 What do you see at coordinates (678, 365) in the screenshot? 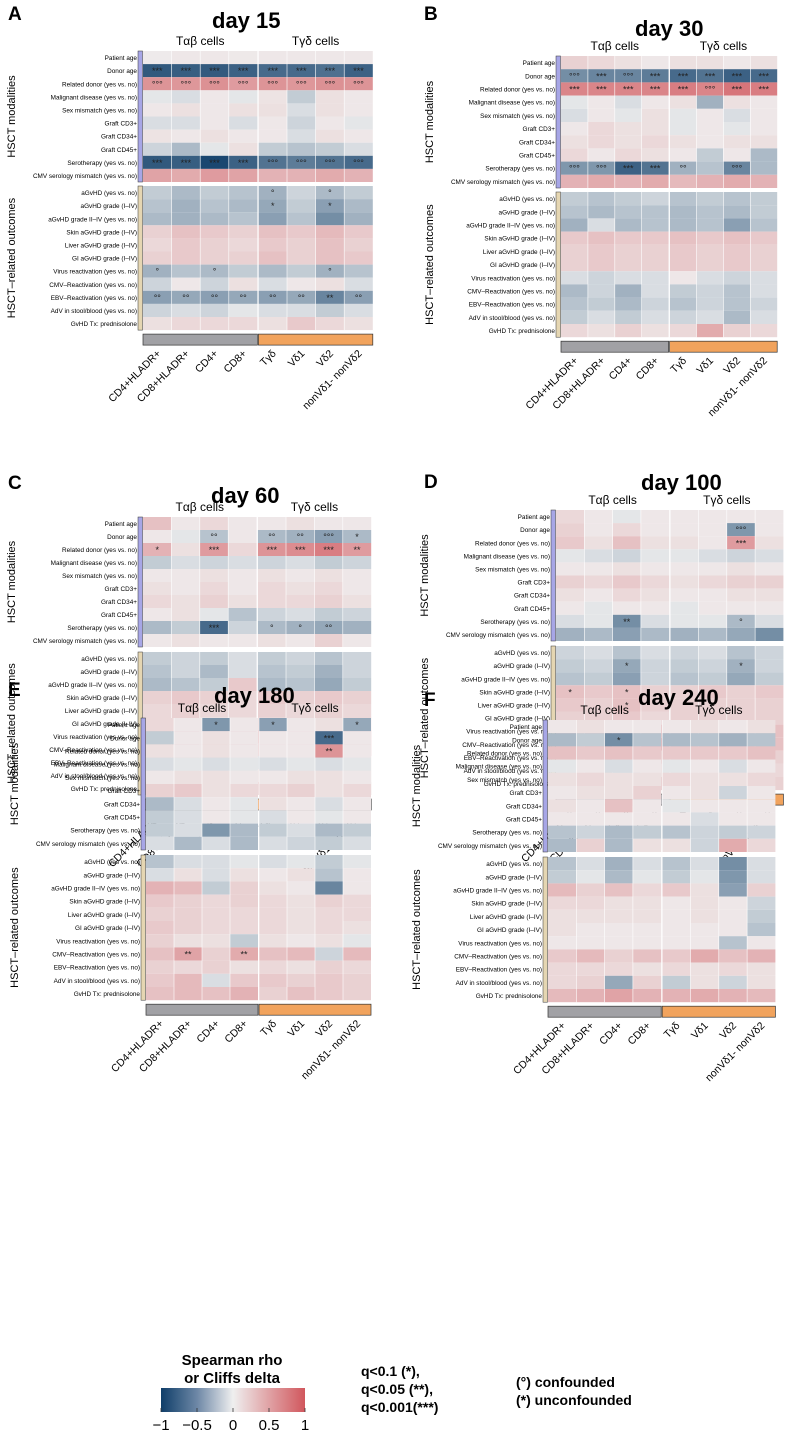
I see `column-label: Tγδ` at bounding box center [678, 365].